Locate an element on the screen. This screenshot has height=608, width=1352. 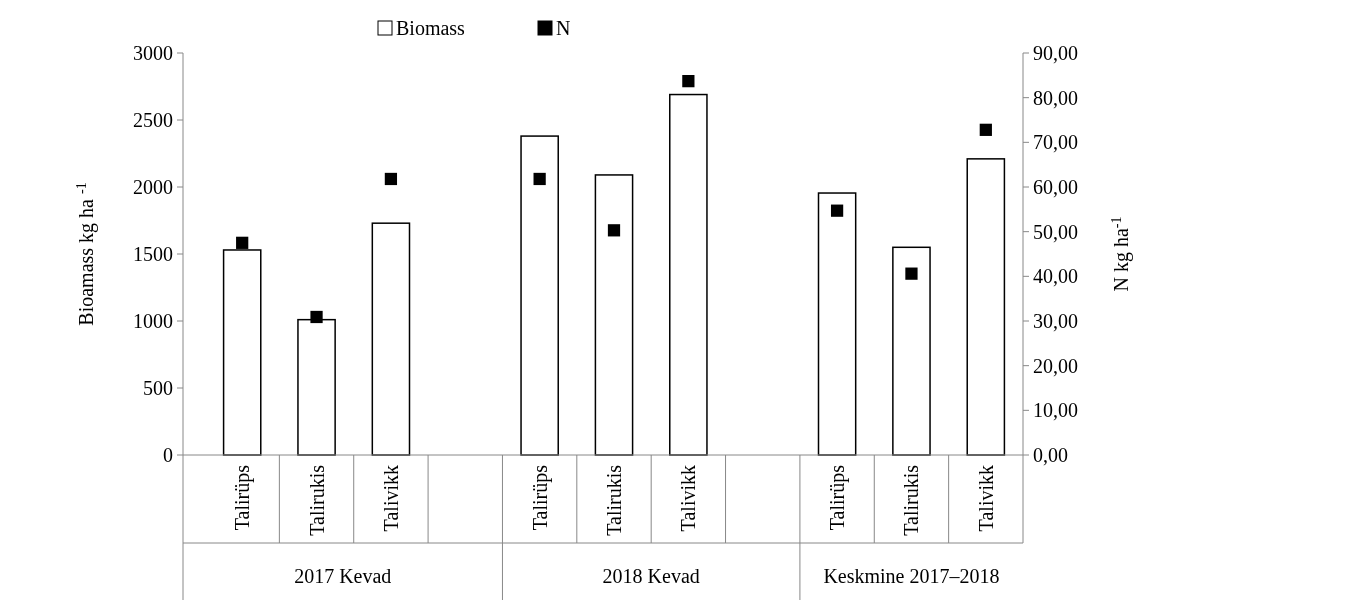
y2-tick-label: 30,00 is located at coordinates (1055, 321).